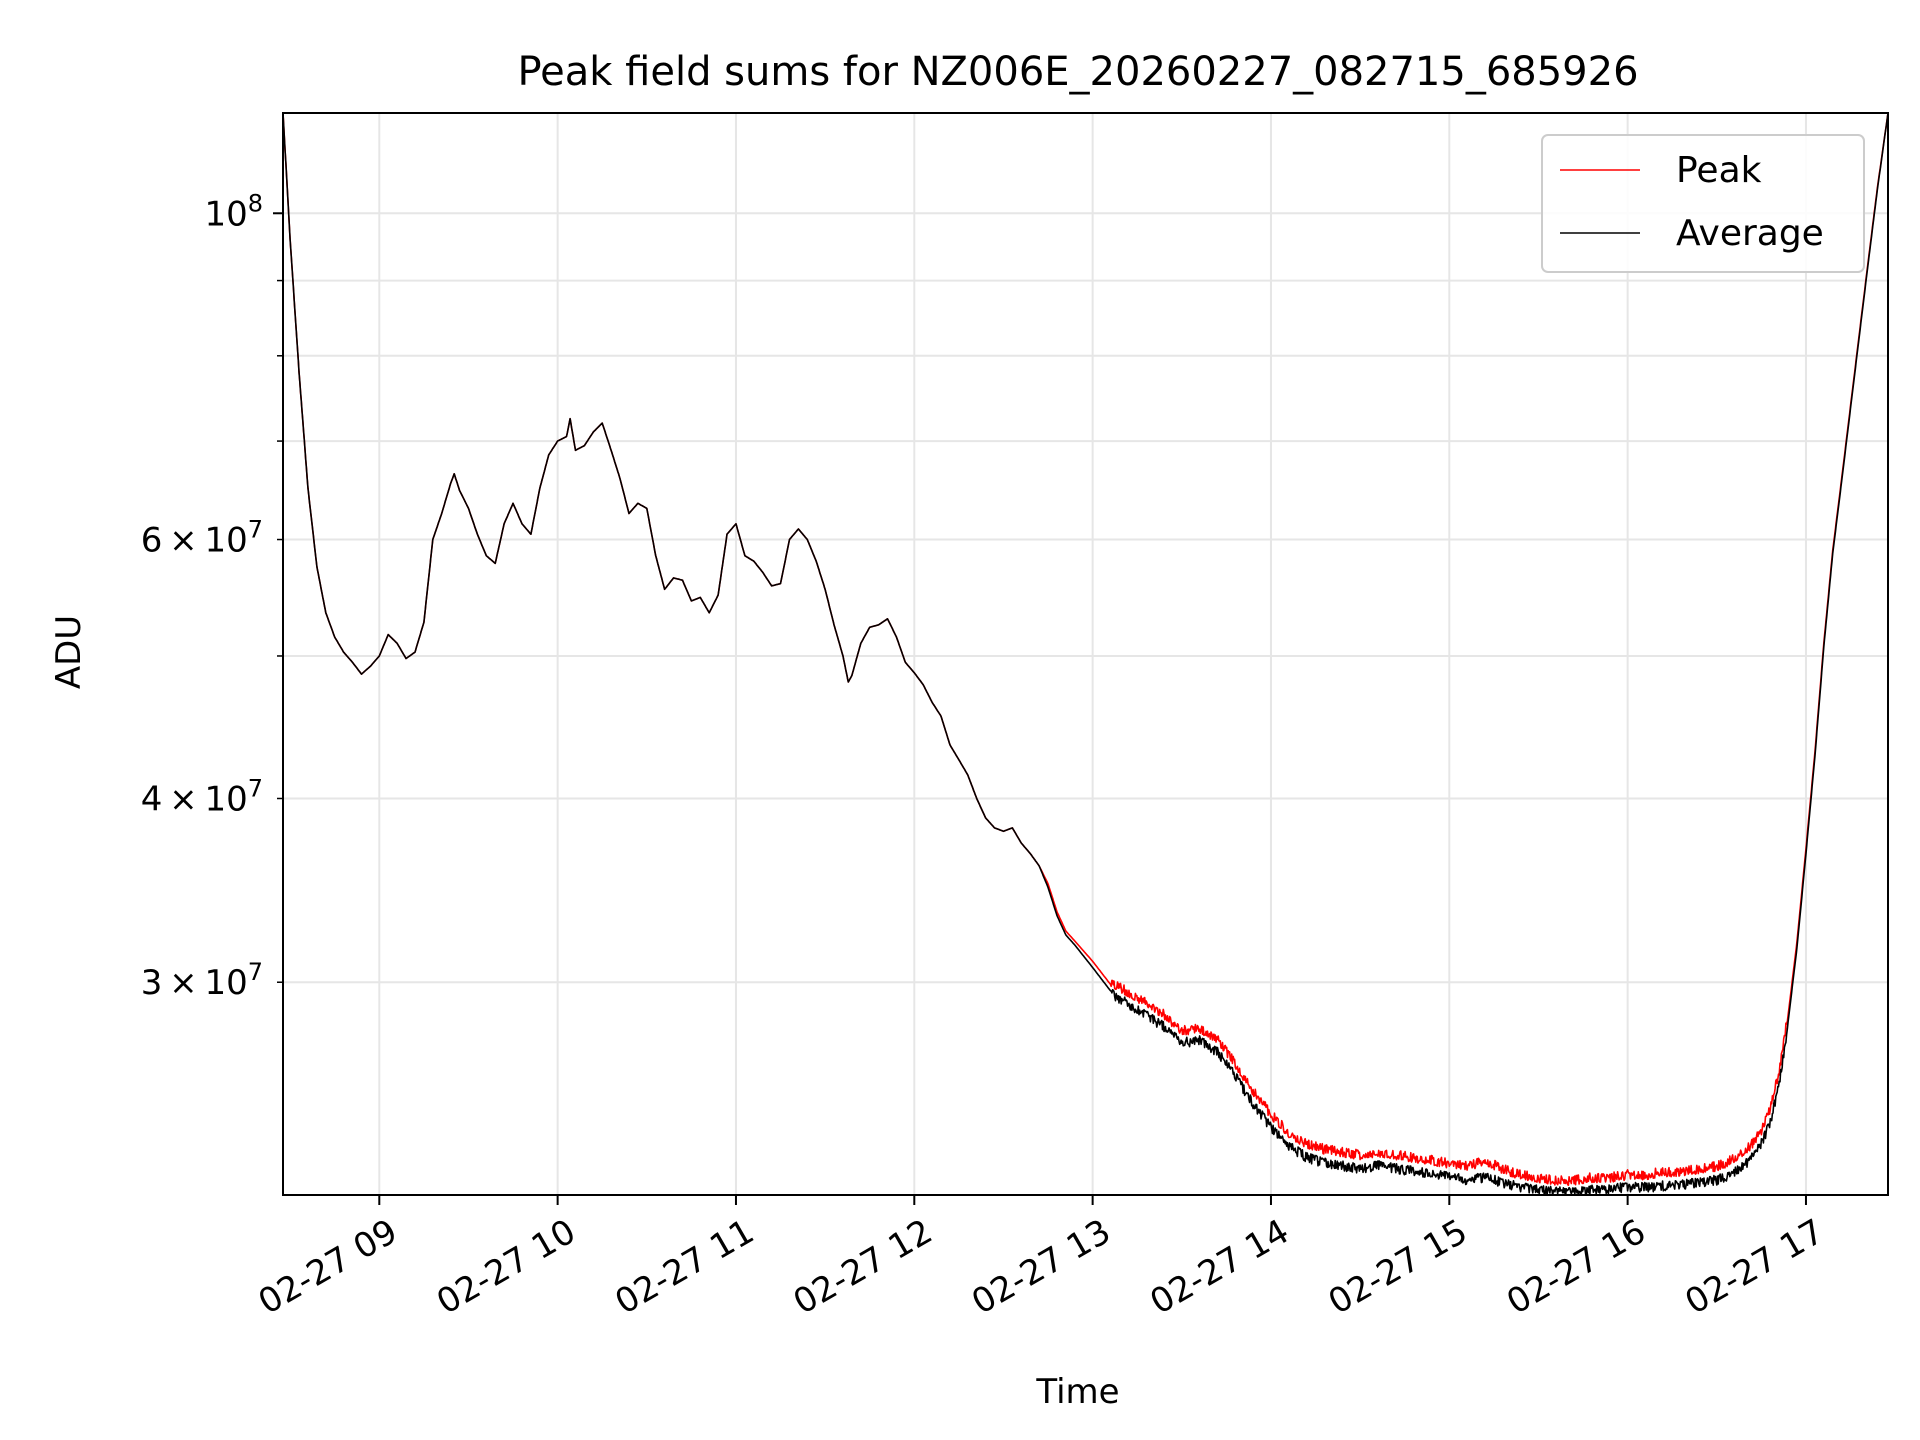 Image resolution: width=1920 pixels, height=1440 pixels. Describe the element at coordinates (1077, 1392) in the screenshot. I see `x-axis-label: Time` at that location.